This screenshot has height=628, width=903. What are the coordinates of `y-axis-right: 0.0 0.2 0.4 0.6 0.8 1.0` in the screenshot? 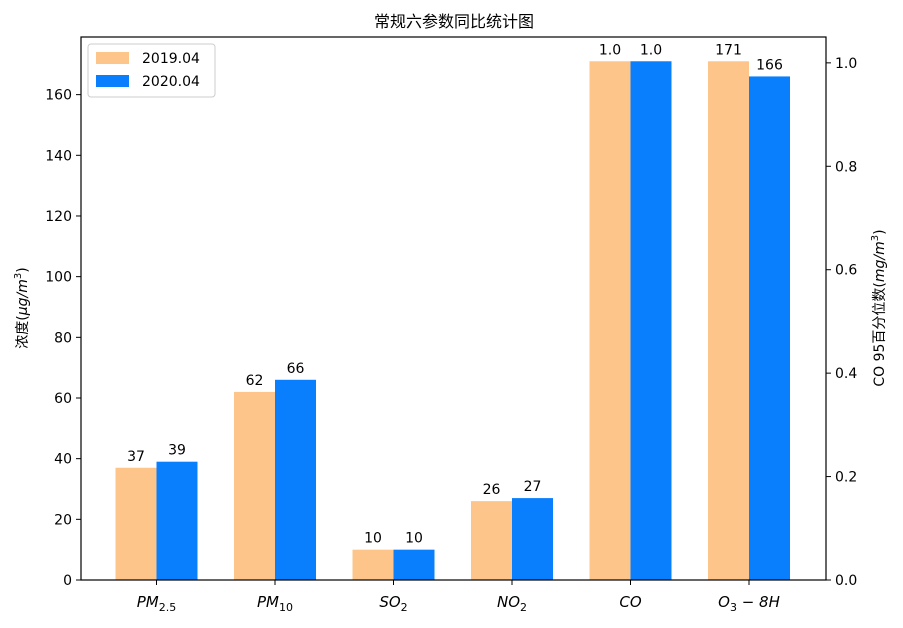 It's located at (841, 322).